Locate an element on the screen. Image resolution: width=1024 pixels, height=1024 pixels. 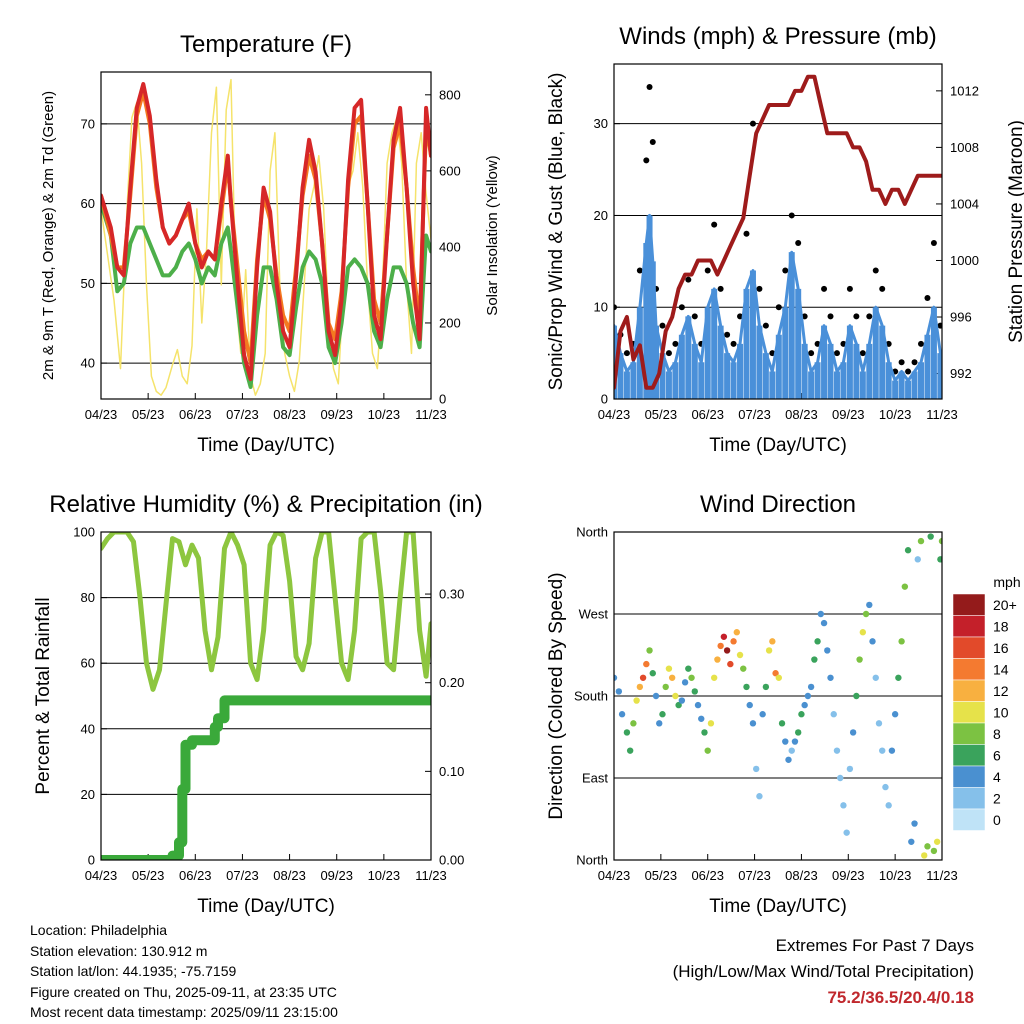
y-tick-label: 20 is located at coordinates (88, 794).